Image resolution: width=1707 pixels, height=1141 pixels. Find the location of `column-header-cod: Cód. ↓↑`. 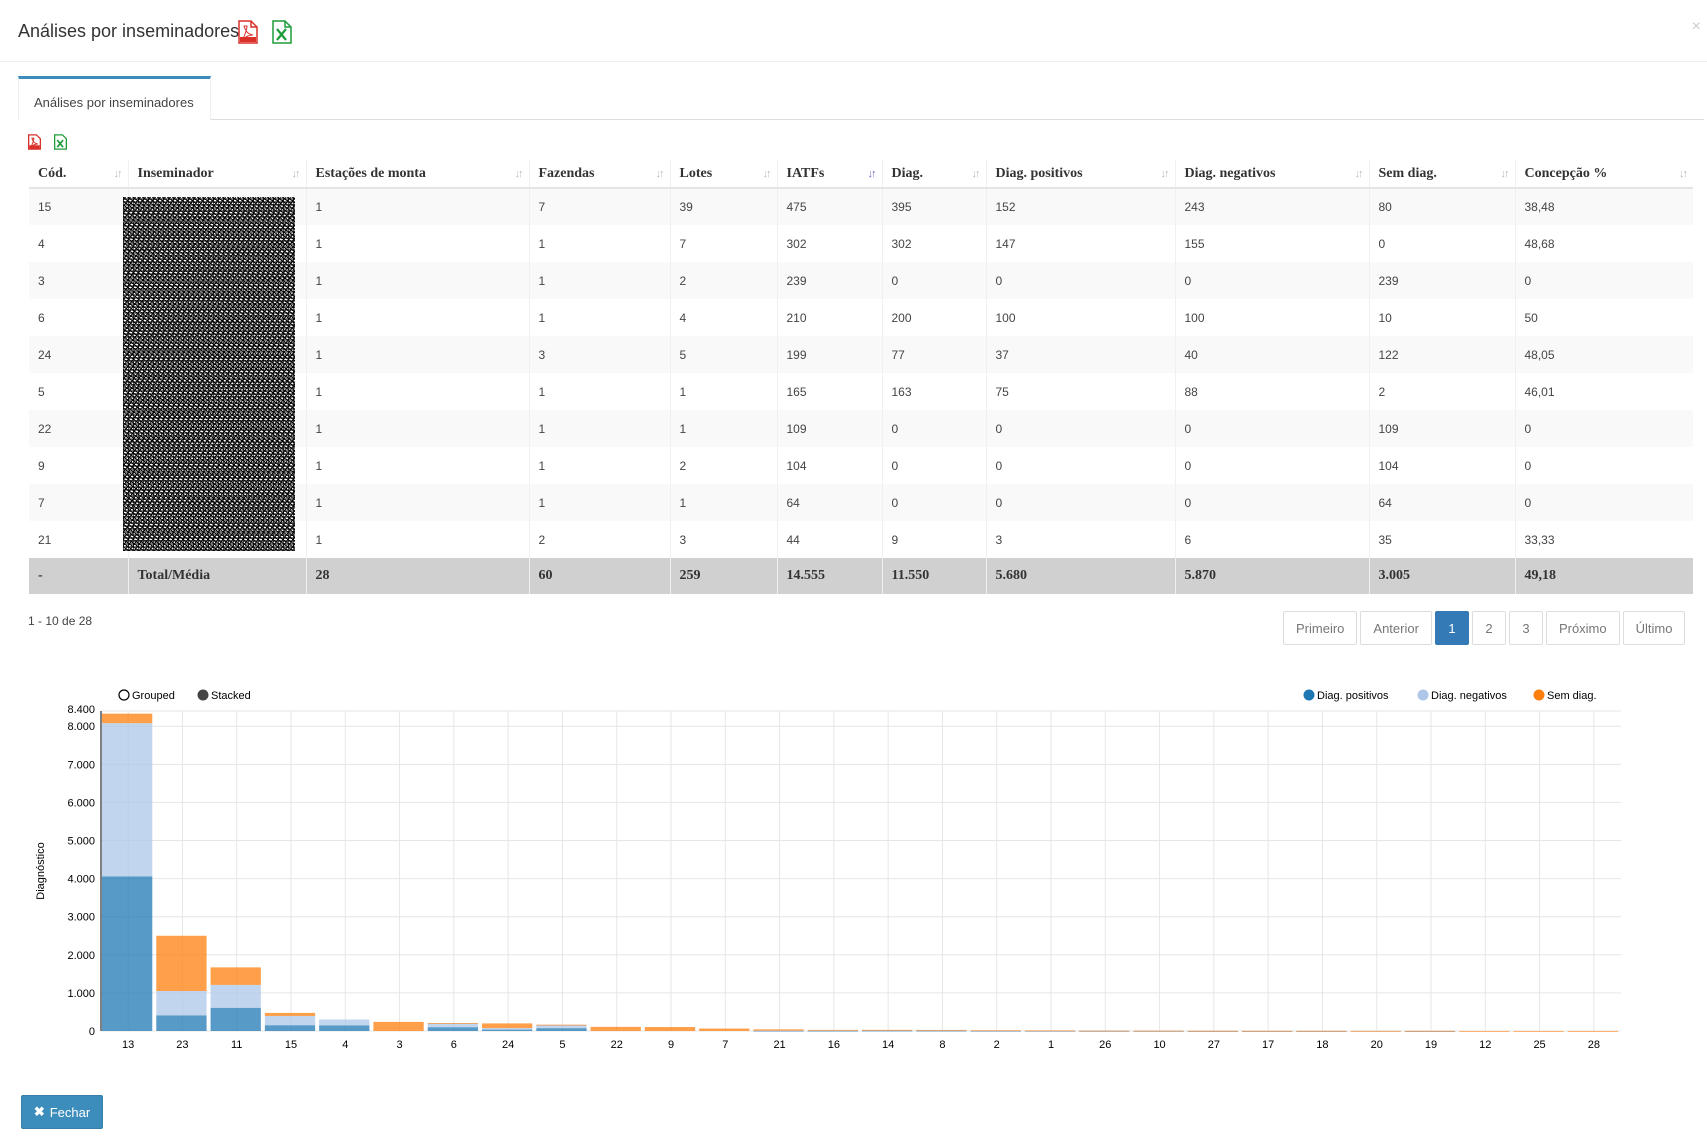

column-header-cod: Cód. ↓↑ is located at coordinates (78, 174).